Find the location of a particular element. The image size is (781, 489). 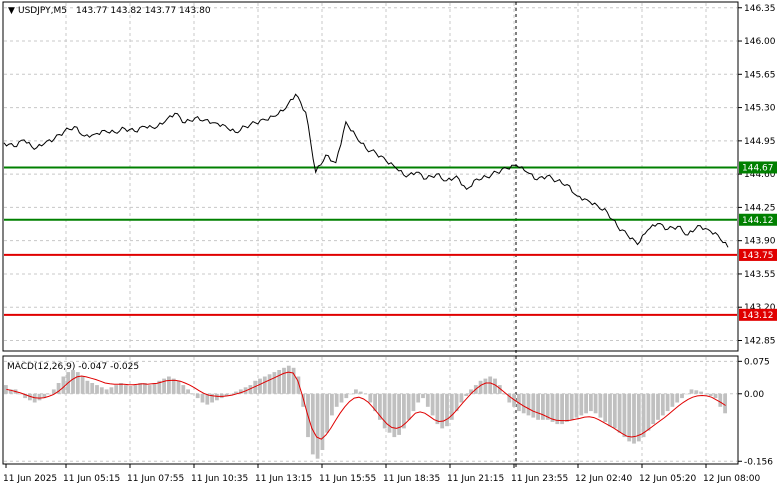

x-tick-label: 11 Jun 21:15 is located at coordinates (475, 479).